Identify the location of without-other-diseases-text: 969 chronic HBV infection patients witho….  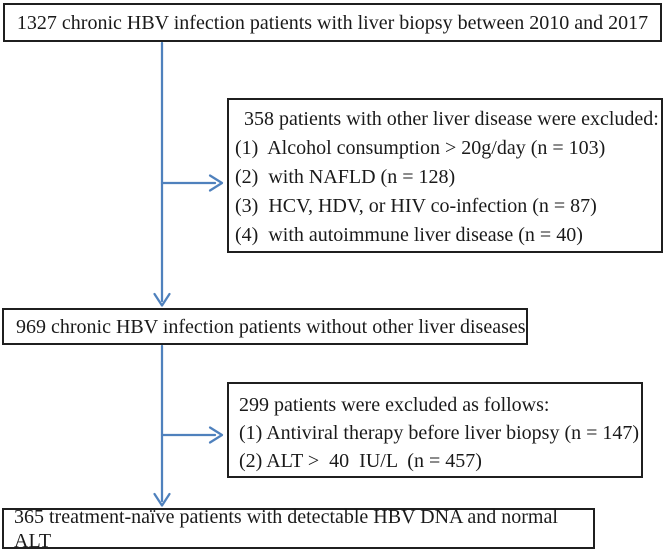
(271, 326).